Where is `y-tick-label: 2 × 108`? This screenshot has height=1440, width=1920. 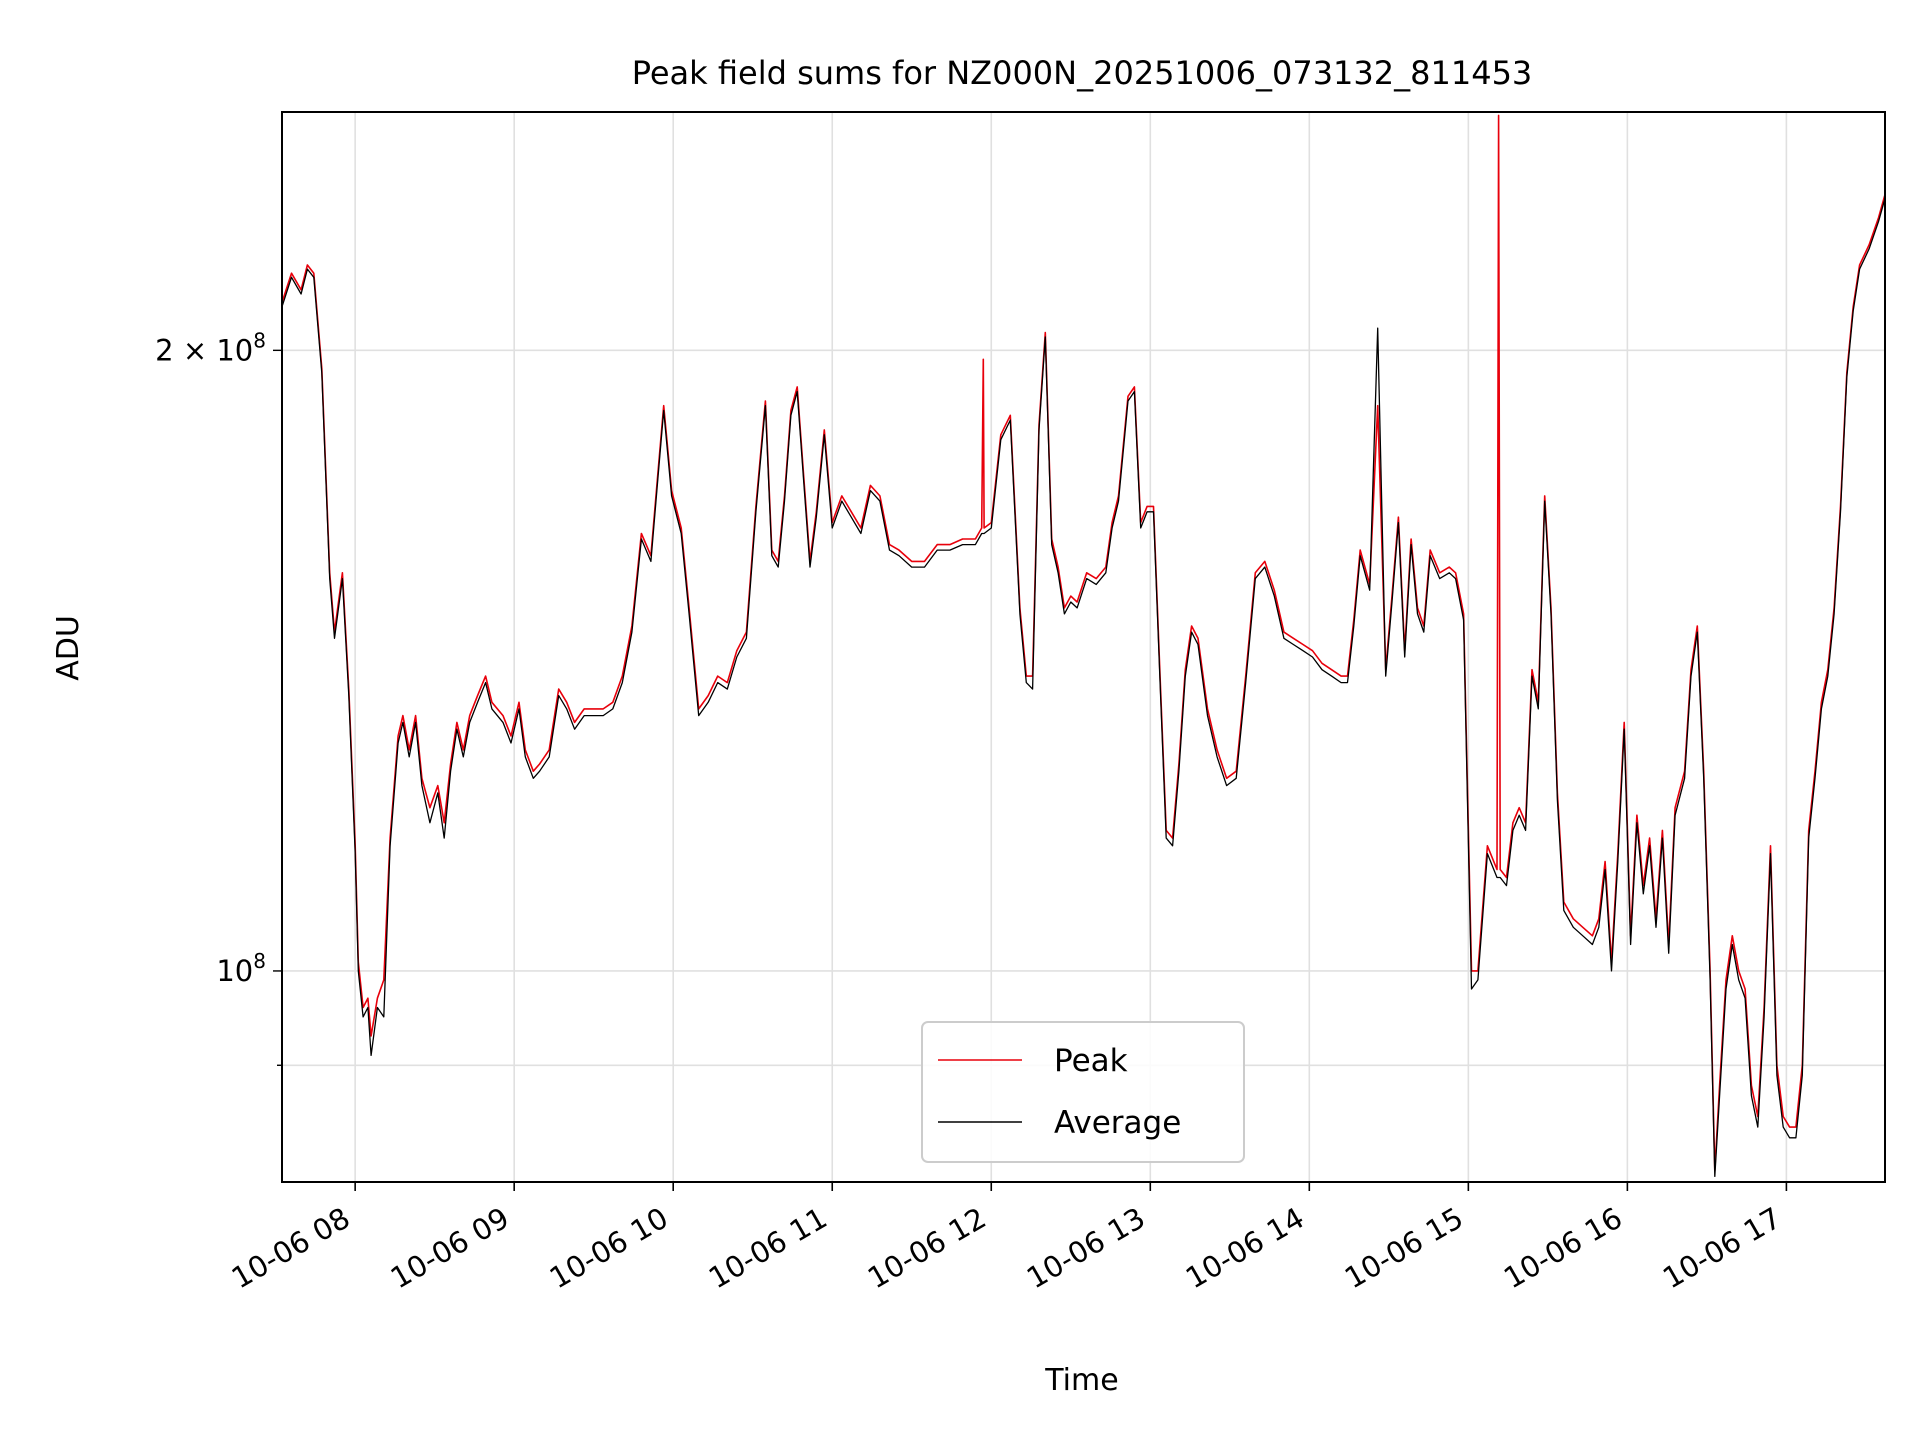 y-tick-label: 2 × 108 is located at coordinates (210, 347).